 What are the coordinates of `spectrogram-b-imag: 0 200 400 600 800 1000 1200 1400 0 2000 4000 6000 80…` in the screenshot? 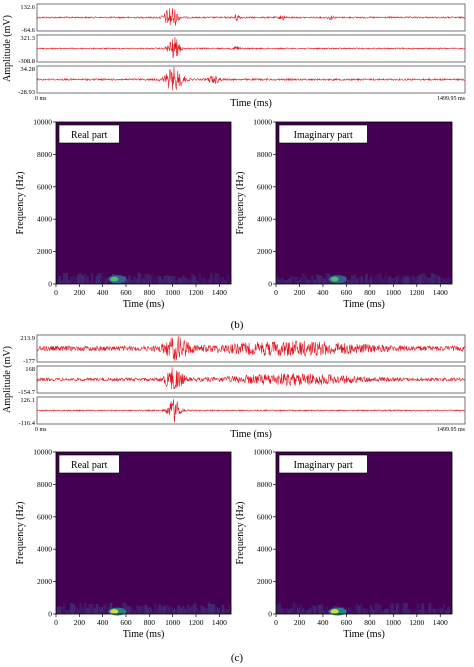 It's located at (344, 214).